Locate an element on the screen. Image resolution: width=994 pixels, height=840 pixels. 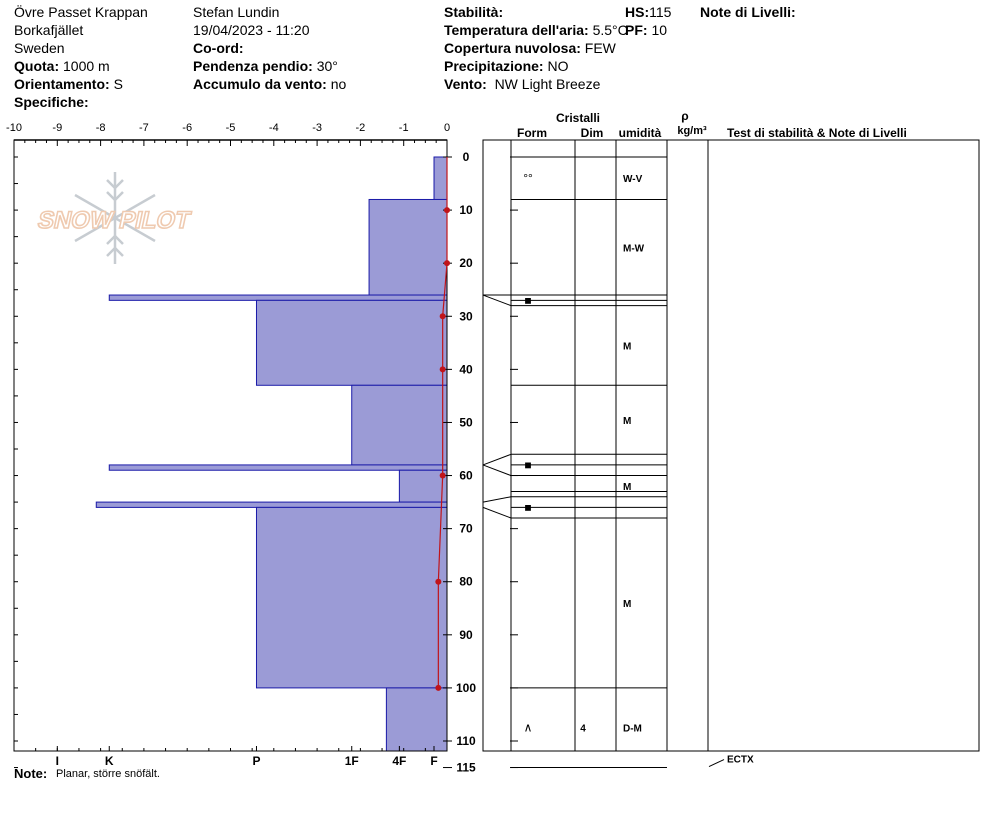
layer-notes-label: Note di Livelli: is located at coordinates (748, 12).